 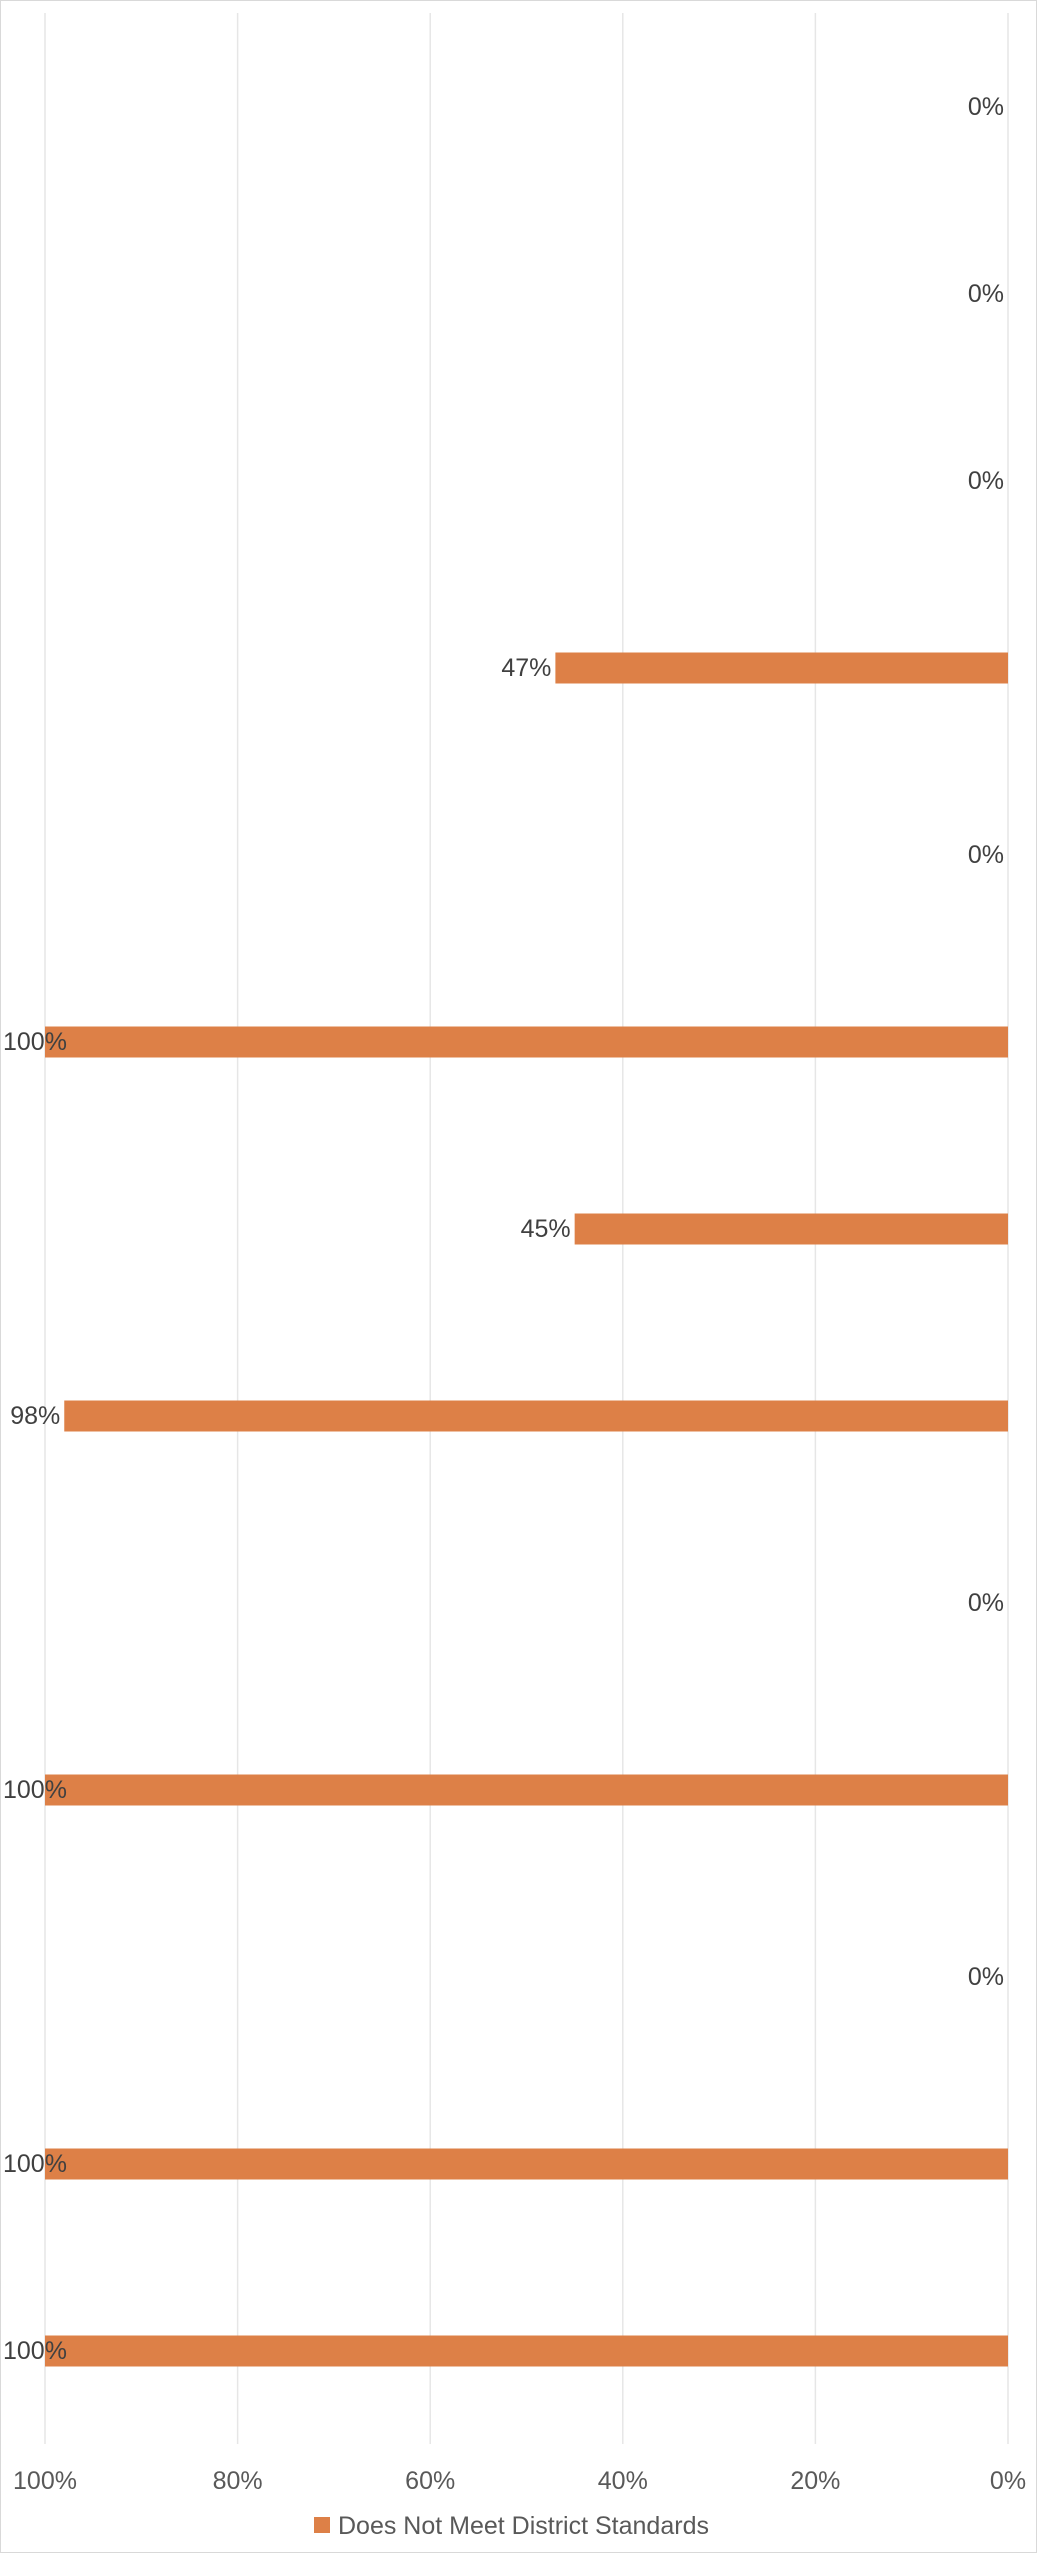 What do you see at coordinates (45, 2481) in the screenshot?
I see `x-tick-label: 100%` at bounding box center [45, 2481].